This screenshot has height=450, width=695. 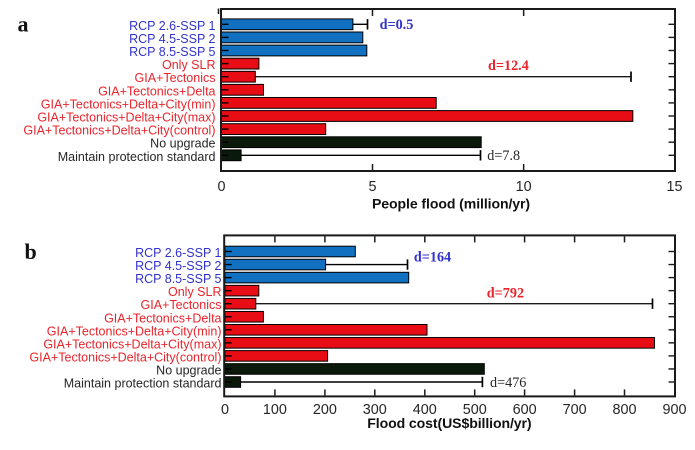 What do you see at coordinates (31, 251) in the screenshot?
I see `svg-text: b` at bounding box center [31, 251].